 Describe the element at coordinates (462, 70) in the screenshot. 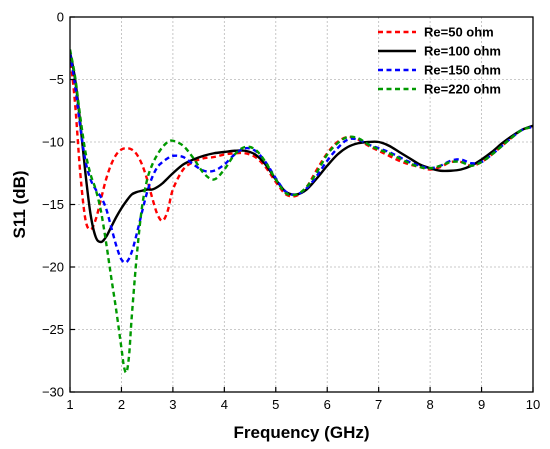

I see `legend-label: Re=150 ohm` at that location.